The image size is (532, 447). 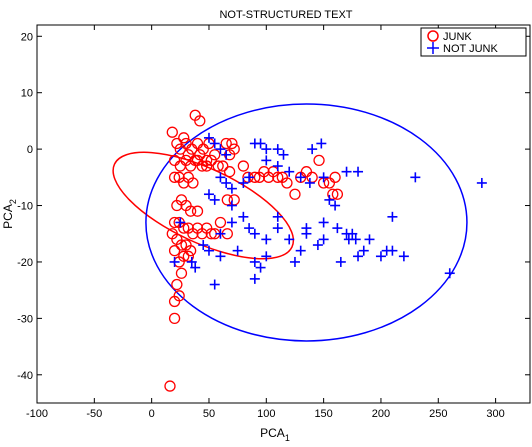 What do you see at coordinates (25, 376) in the screenshot?
I see `y-tick-label: -40` at bounding box center [25, 376].